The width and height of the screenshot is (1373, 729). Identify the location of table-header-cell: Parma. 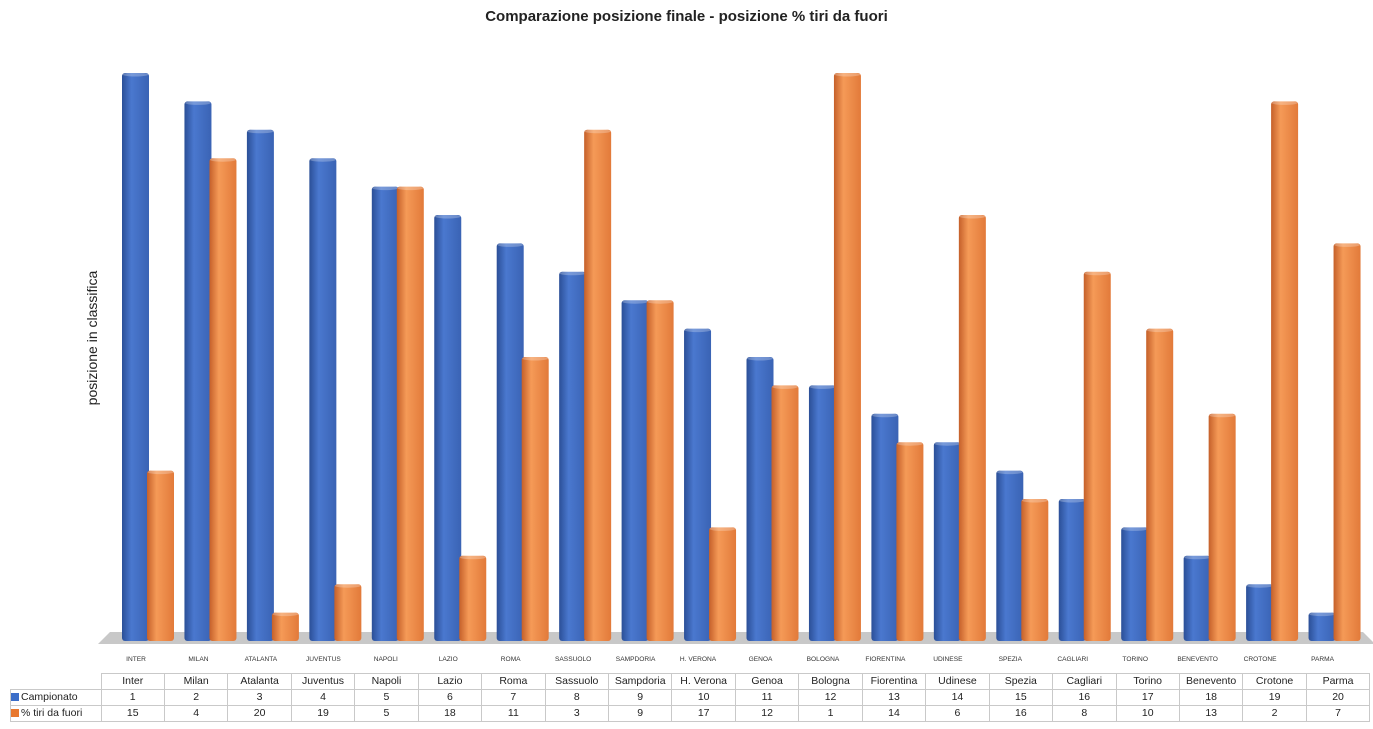
(1338, 681).